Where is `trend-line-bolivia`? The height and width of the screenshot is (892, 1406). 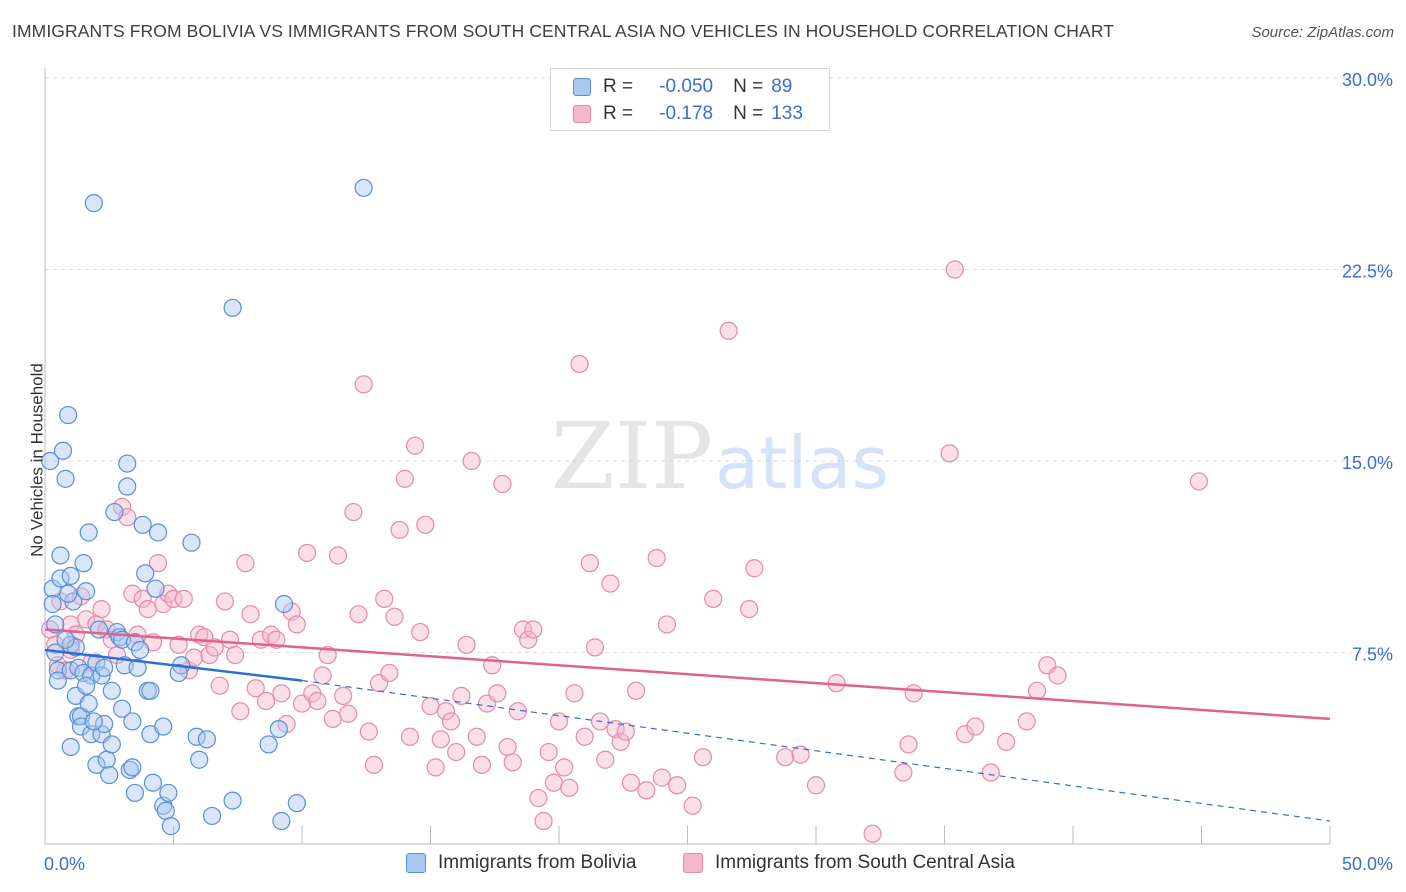 trend-line-bolivia is located at coordinates (173, 665).